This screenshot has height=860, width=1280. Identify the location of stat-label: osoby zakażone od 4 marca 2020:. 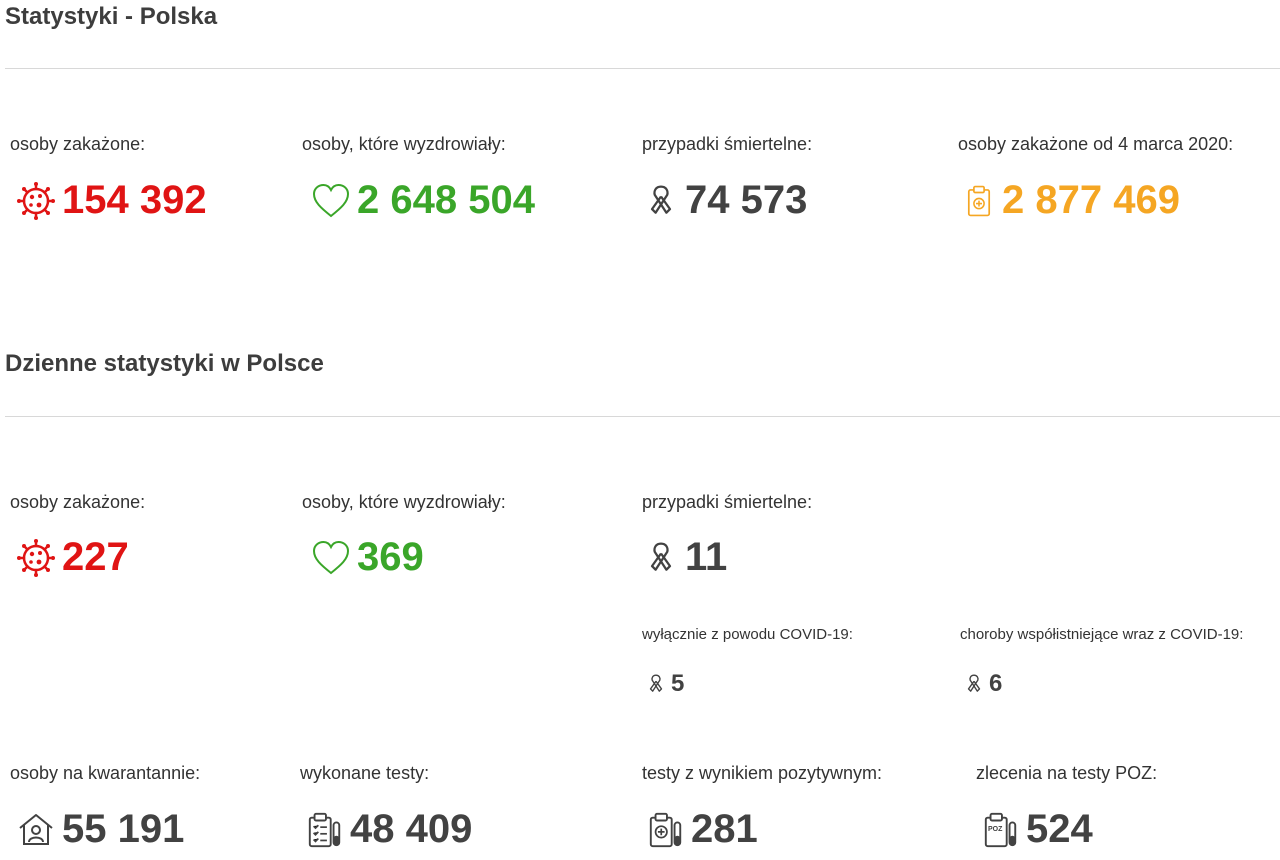
(1096, 144).